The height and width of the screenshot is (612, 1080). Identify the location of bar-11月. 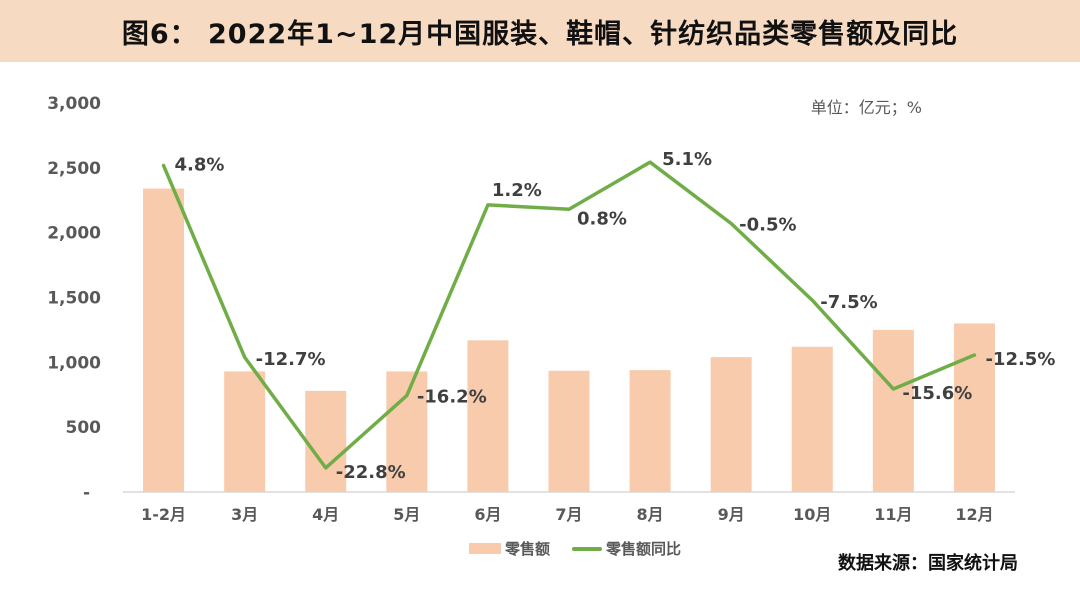
(893, 410).